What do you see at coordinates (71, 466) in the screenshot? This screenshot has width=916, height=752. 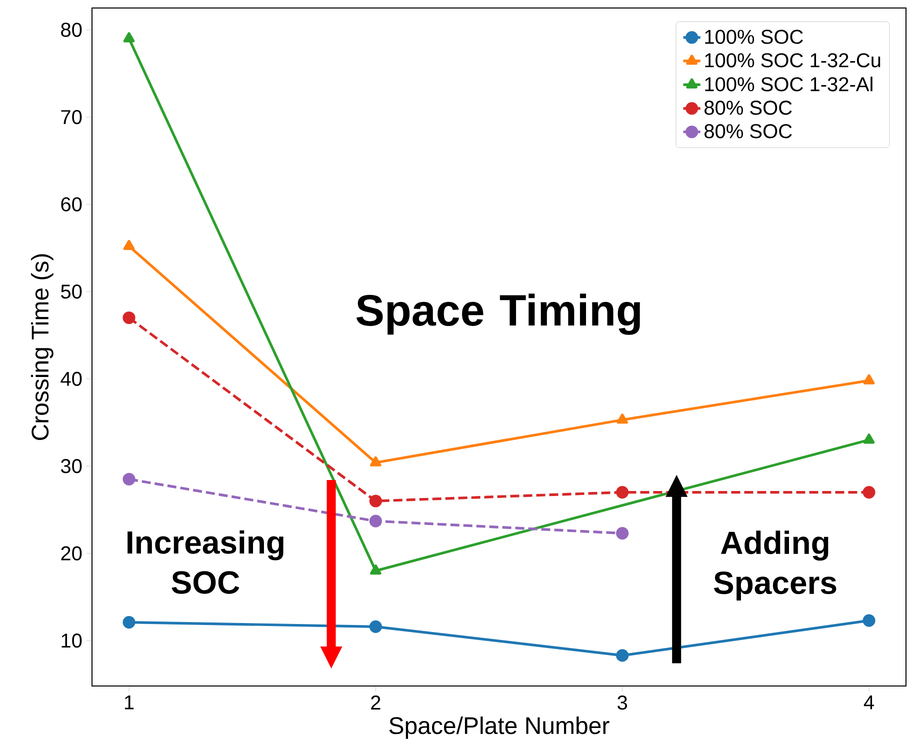 I see `y-tick-label: 30` at bounding box center [71, 466].